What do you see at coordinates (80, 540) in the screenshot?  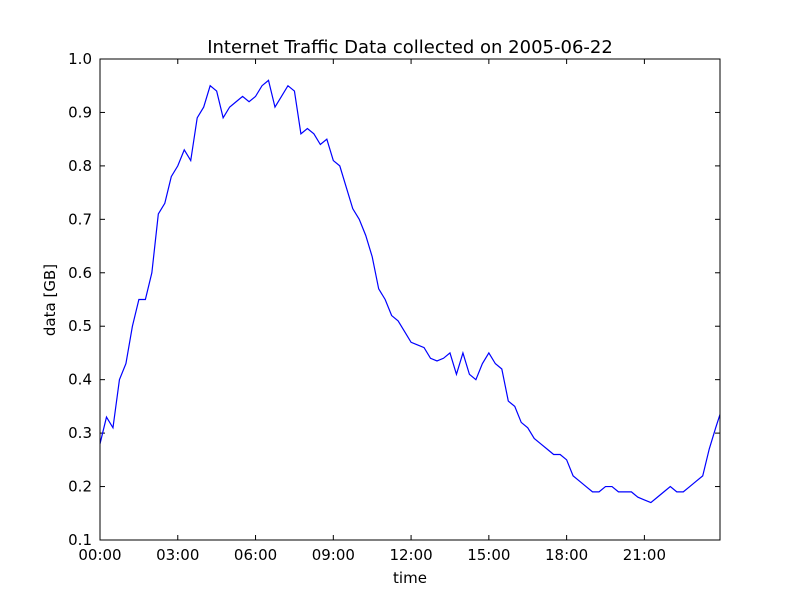 I see `y-tick-label: 0.1` at bounding box center [80, 540].